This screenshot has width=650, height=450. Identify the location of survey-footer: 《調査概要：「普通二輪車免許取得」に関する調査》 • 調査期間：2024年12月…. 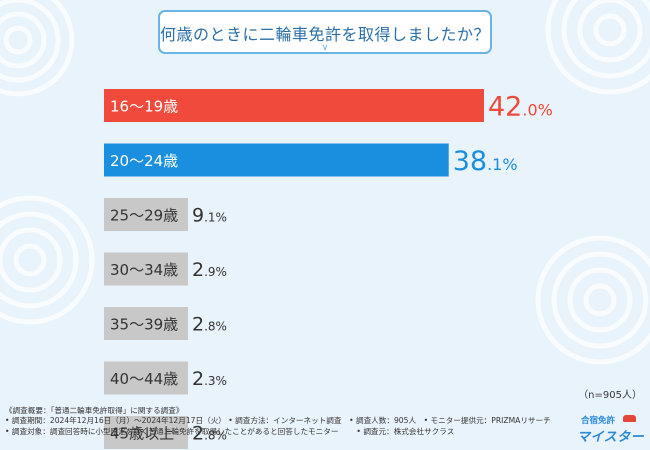
(285, 421).